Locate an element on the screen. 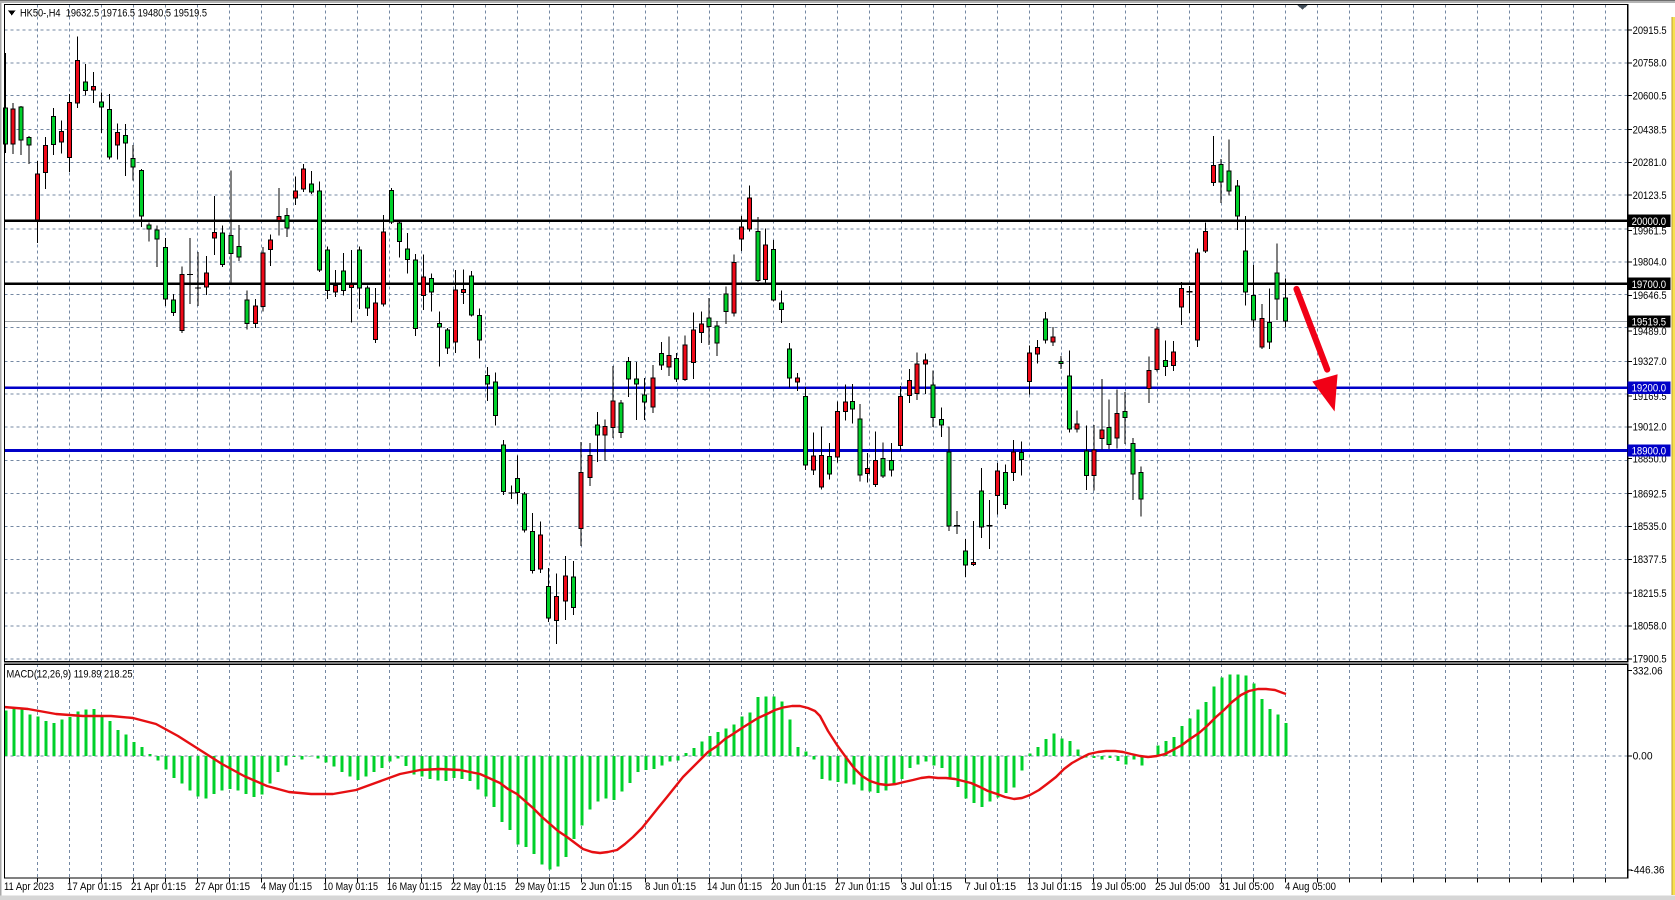  svg-text: 25 Jul 05:00 is located at coordinates (1182, 887).